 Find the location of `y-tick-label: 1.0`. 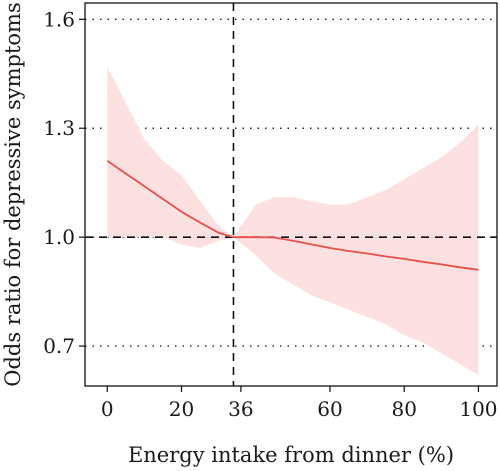

y-tick-label: 1.0 is located at coordinates (59, 237).